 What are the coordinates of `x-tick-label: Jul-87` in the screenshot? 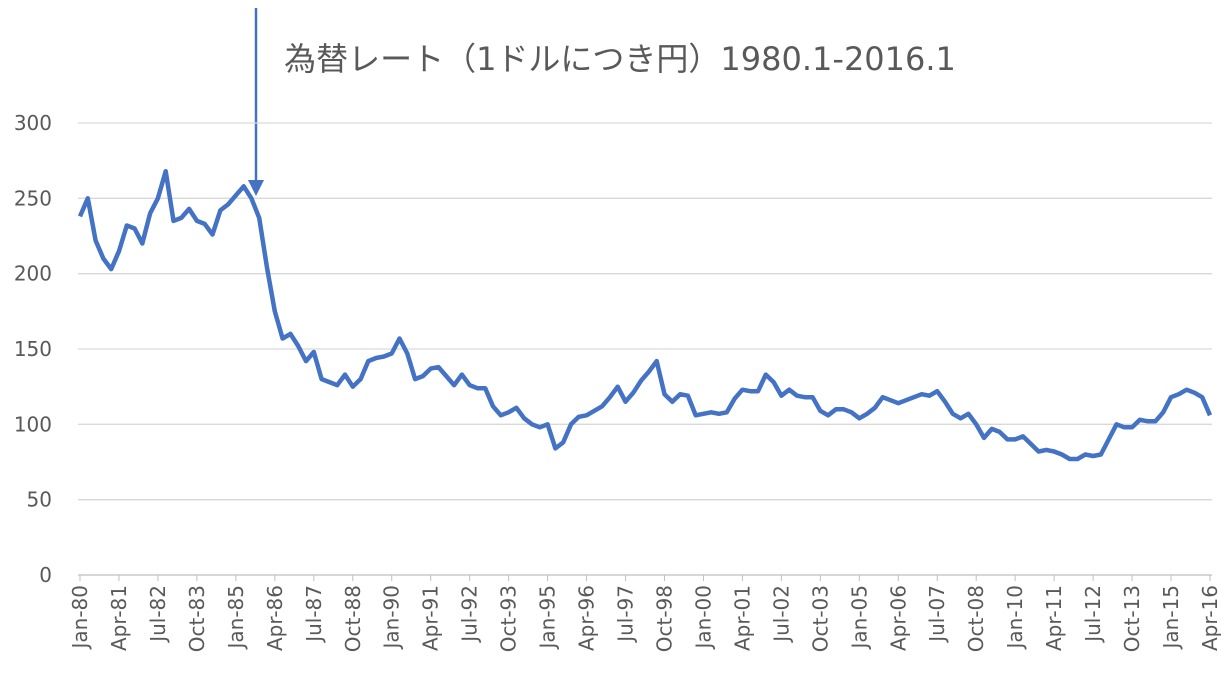 It's located at (314, 614).